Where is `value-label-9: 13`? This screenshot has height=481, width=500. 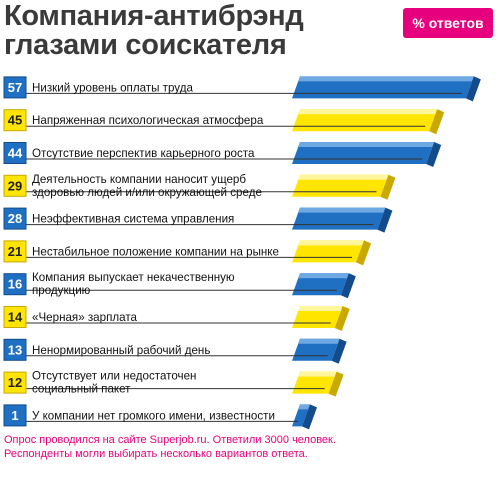 value-label-9: 13 is located at coordinates (15, 349).